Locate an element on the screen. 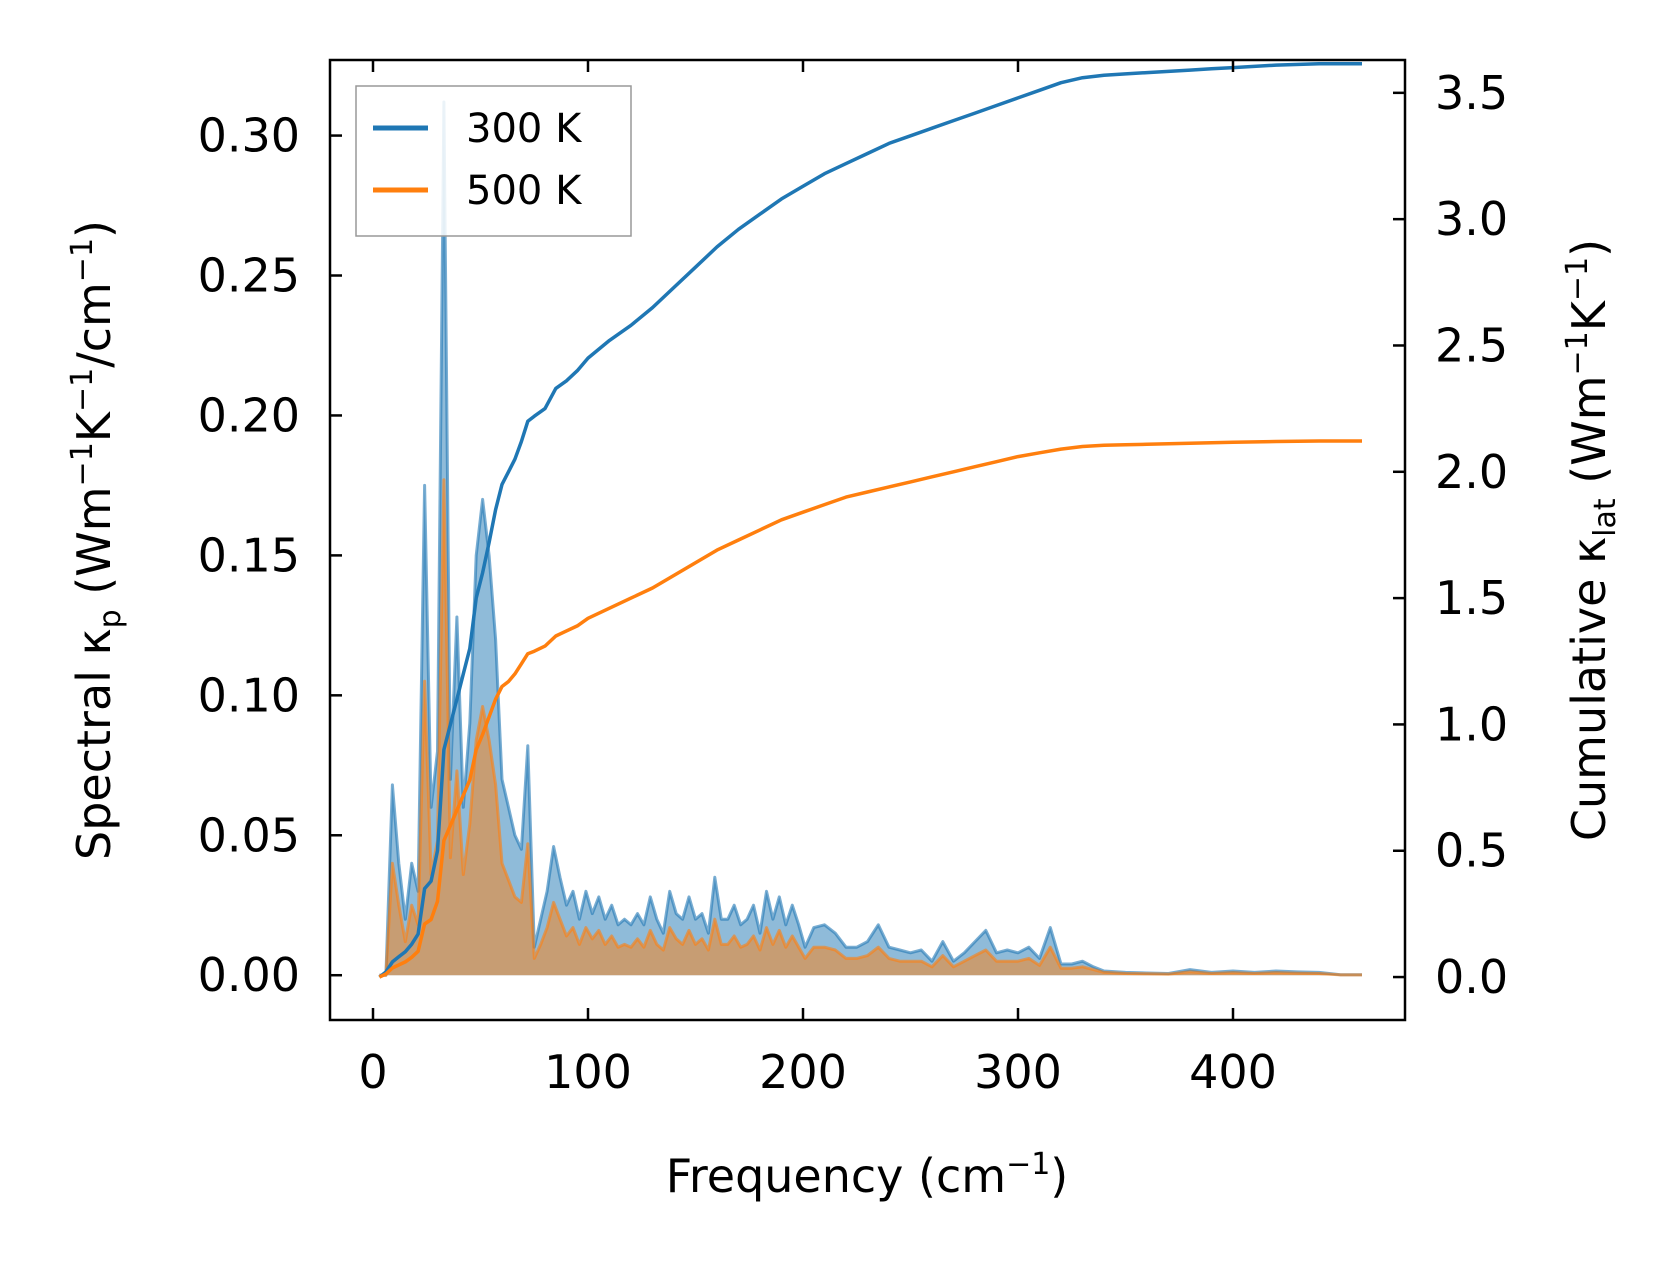 This screenshot has height=1264, width=1679. x-tick-label: 0 is located at coordinates (372, 1072).